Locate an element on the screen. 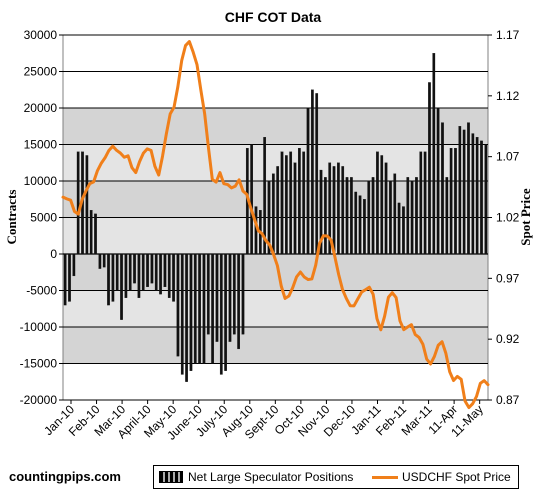  y2-tick-label: 0.92 is located at coordinates (508, 339).